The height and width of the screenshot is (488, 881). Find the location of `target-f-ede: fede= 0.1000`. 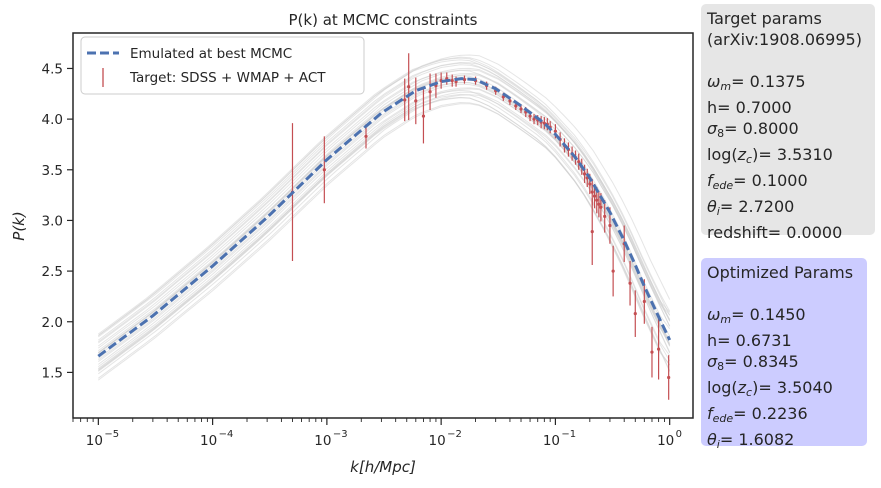

target-f-ede: fede= 0.1000 is located at coordinates (757, 181).